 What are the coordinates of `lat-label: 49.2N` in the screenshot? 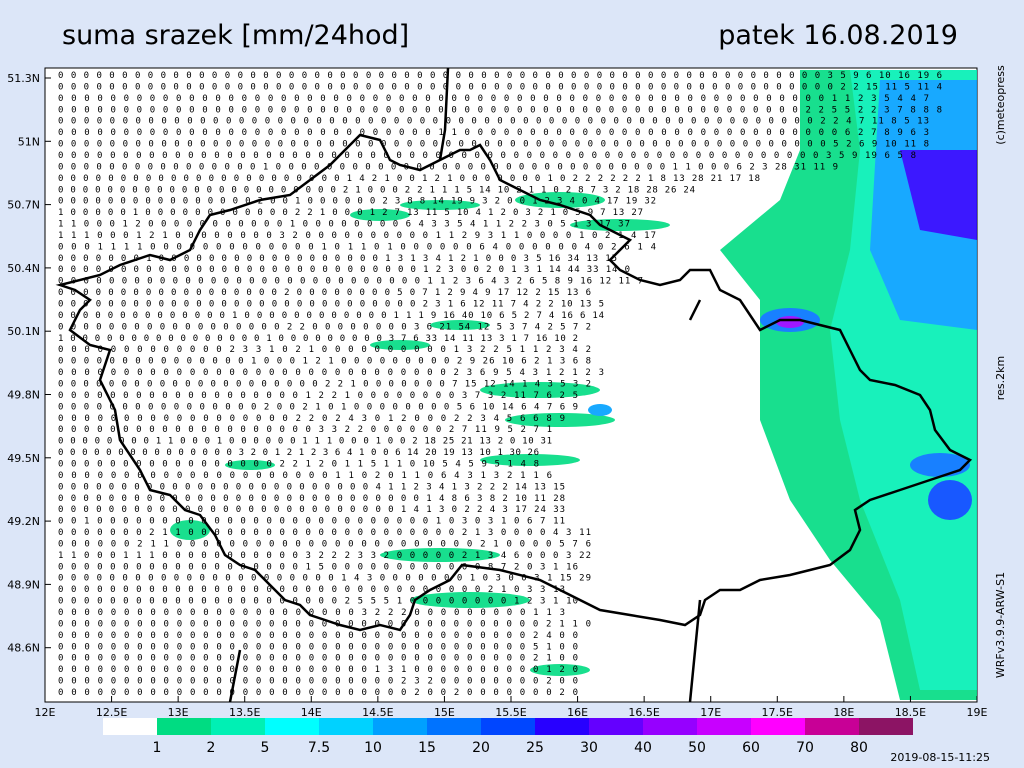 It's located at (23, 521).